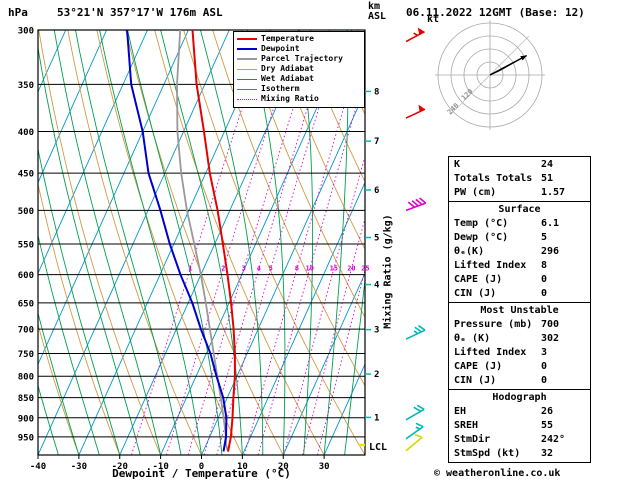 The width and height of the screenshot is (629, 486). I want to click on stats-box-title: Most Unstable, so click(519, 310).